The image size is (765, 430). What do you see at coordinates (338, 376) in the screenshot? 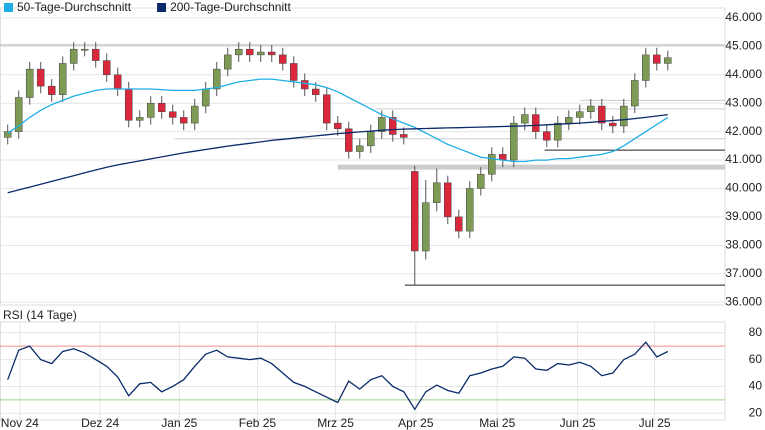
I see `series-line` at bounding box center [338, 376].